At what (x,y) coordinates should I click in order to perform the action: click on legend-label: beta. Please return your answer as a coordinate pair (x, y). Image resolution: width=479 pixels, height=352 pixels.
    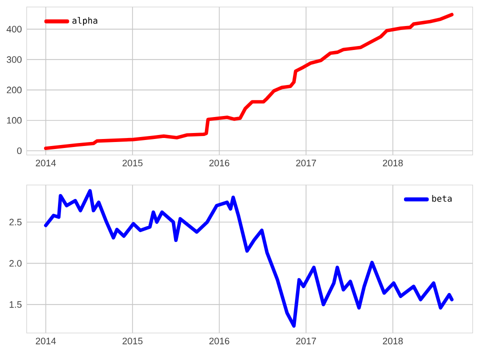
    Looking at the image, I should click on (442, 198).